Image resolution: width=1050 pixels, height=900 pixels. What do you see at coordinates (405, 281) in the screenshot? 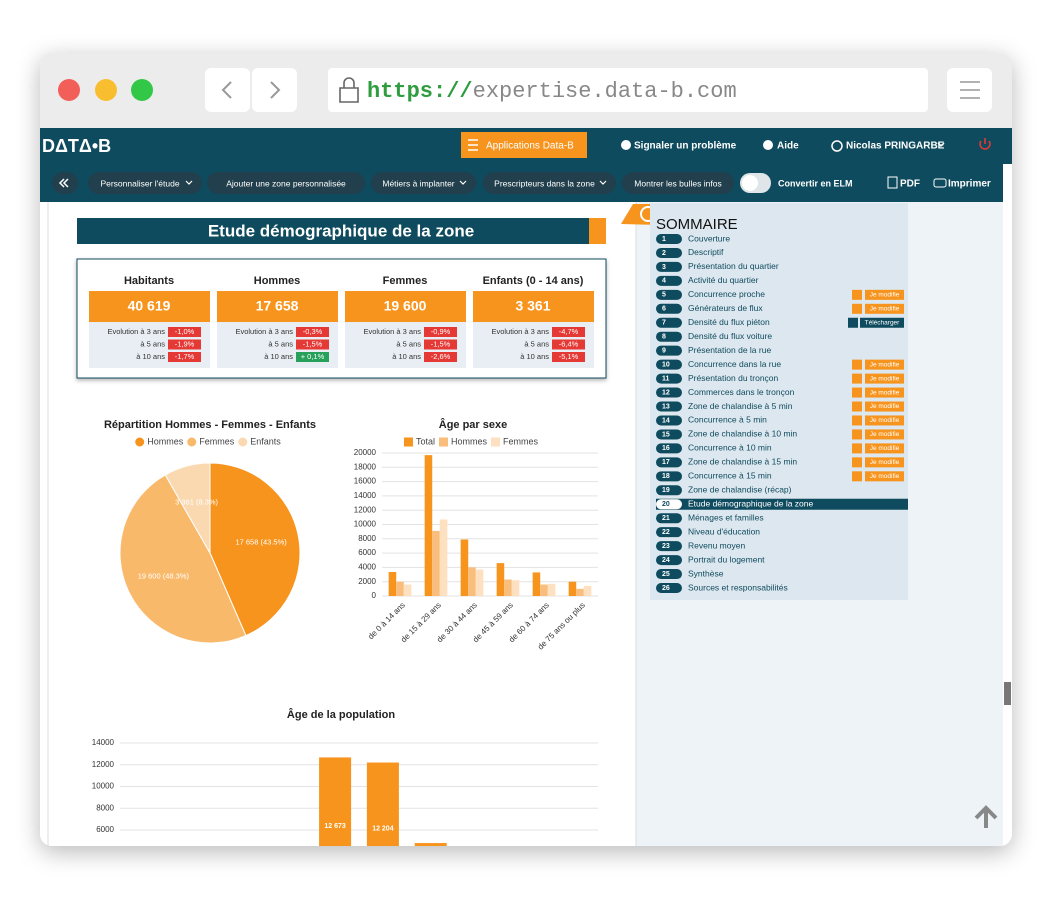
I see `stat-label: Femmes` at bounding box center [405, 281].